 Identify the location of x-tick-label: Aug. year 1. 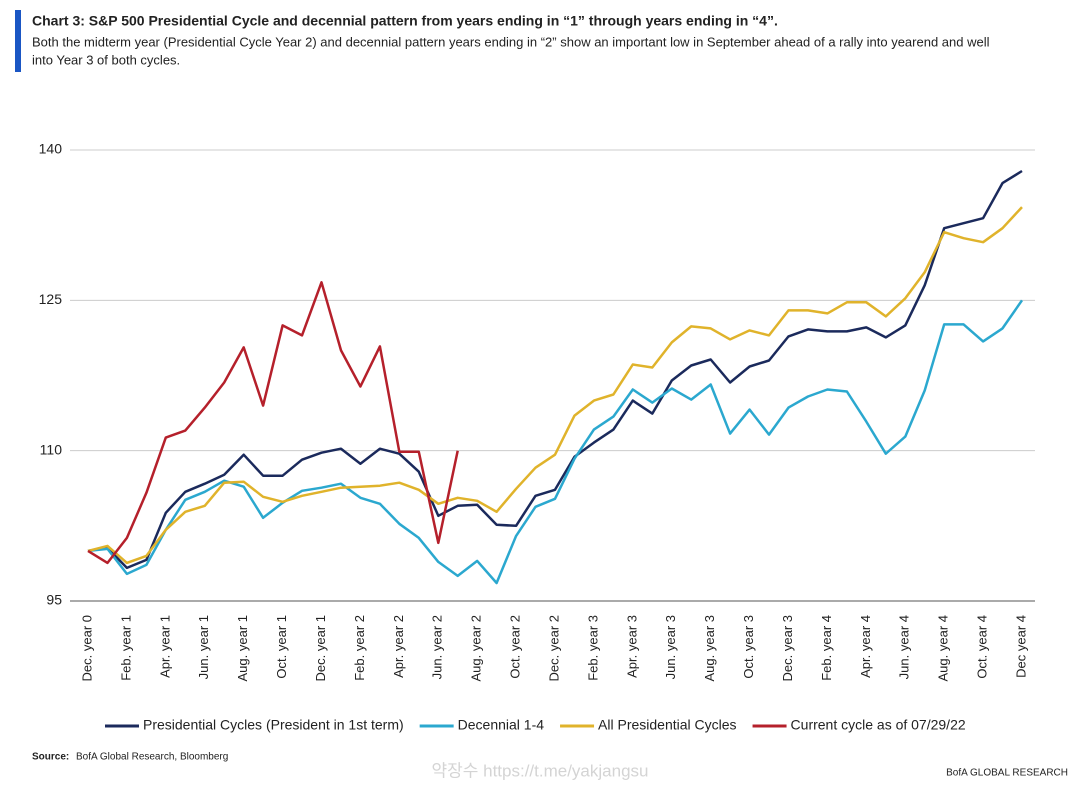
(242, 648).